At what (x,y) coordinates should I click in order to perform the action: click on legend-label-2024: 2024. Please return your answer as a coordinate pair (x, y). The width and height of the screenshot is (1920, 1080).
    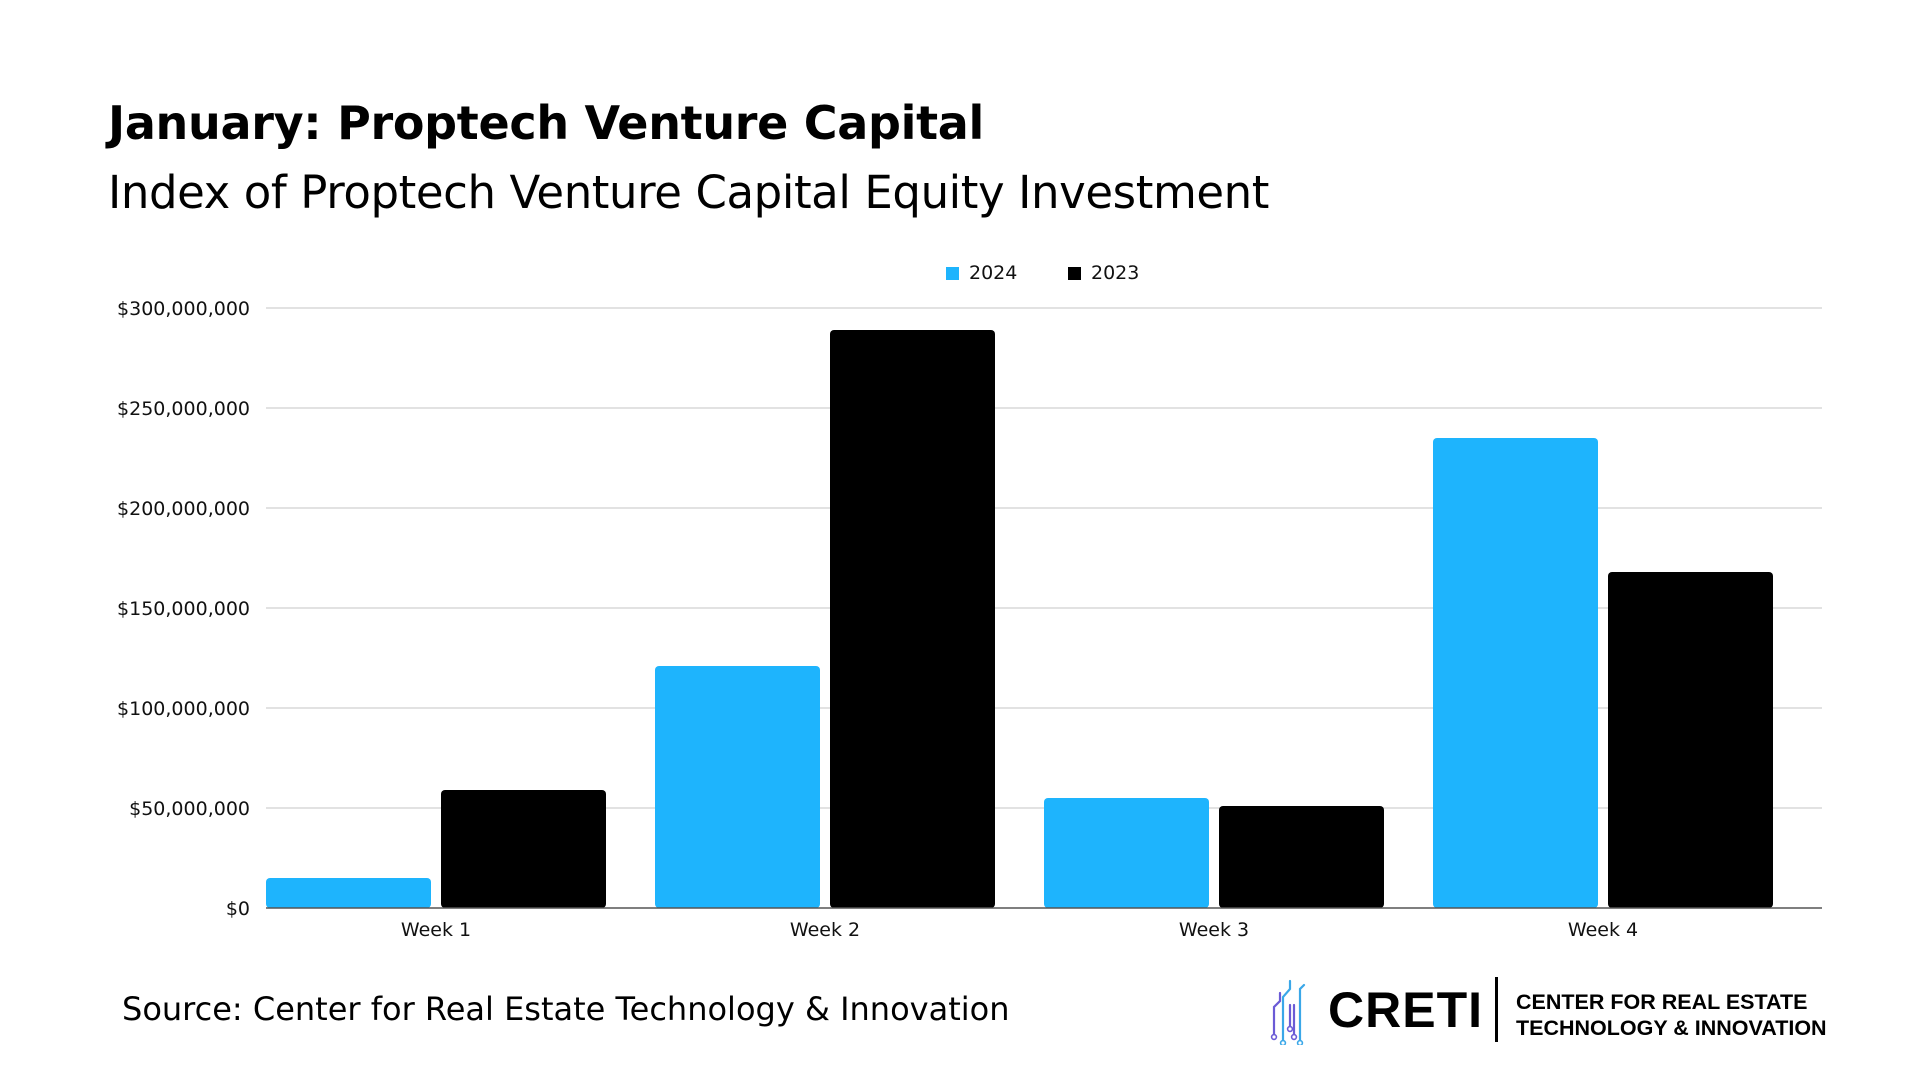
    Looking at the image, I should click on (993, 273).